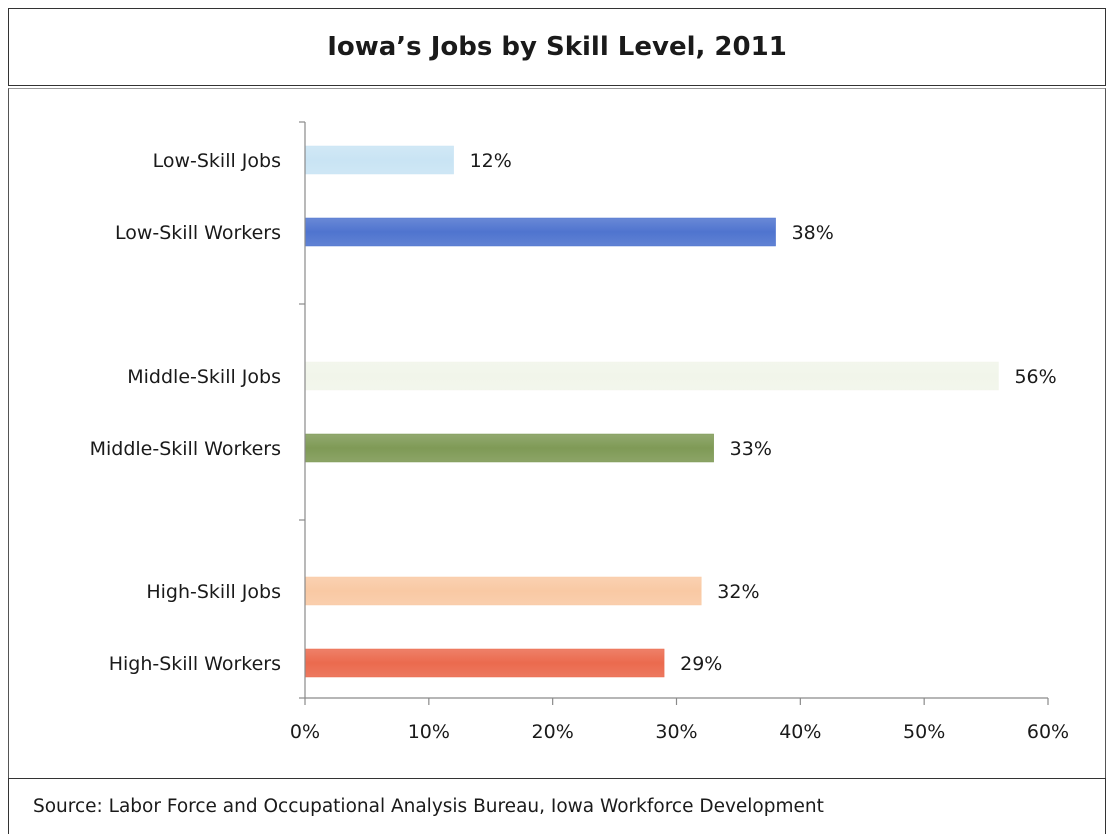  What do you see at coordinates (800, 732) in the screenshot?
I see `x-tick-label-40: 40%` at bounding box center [800, 732].